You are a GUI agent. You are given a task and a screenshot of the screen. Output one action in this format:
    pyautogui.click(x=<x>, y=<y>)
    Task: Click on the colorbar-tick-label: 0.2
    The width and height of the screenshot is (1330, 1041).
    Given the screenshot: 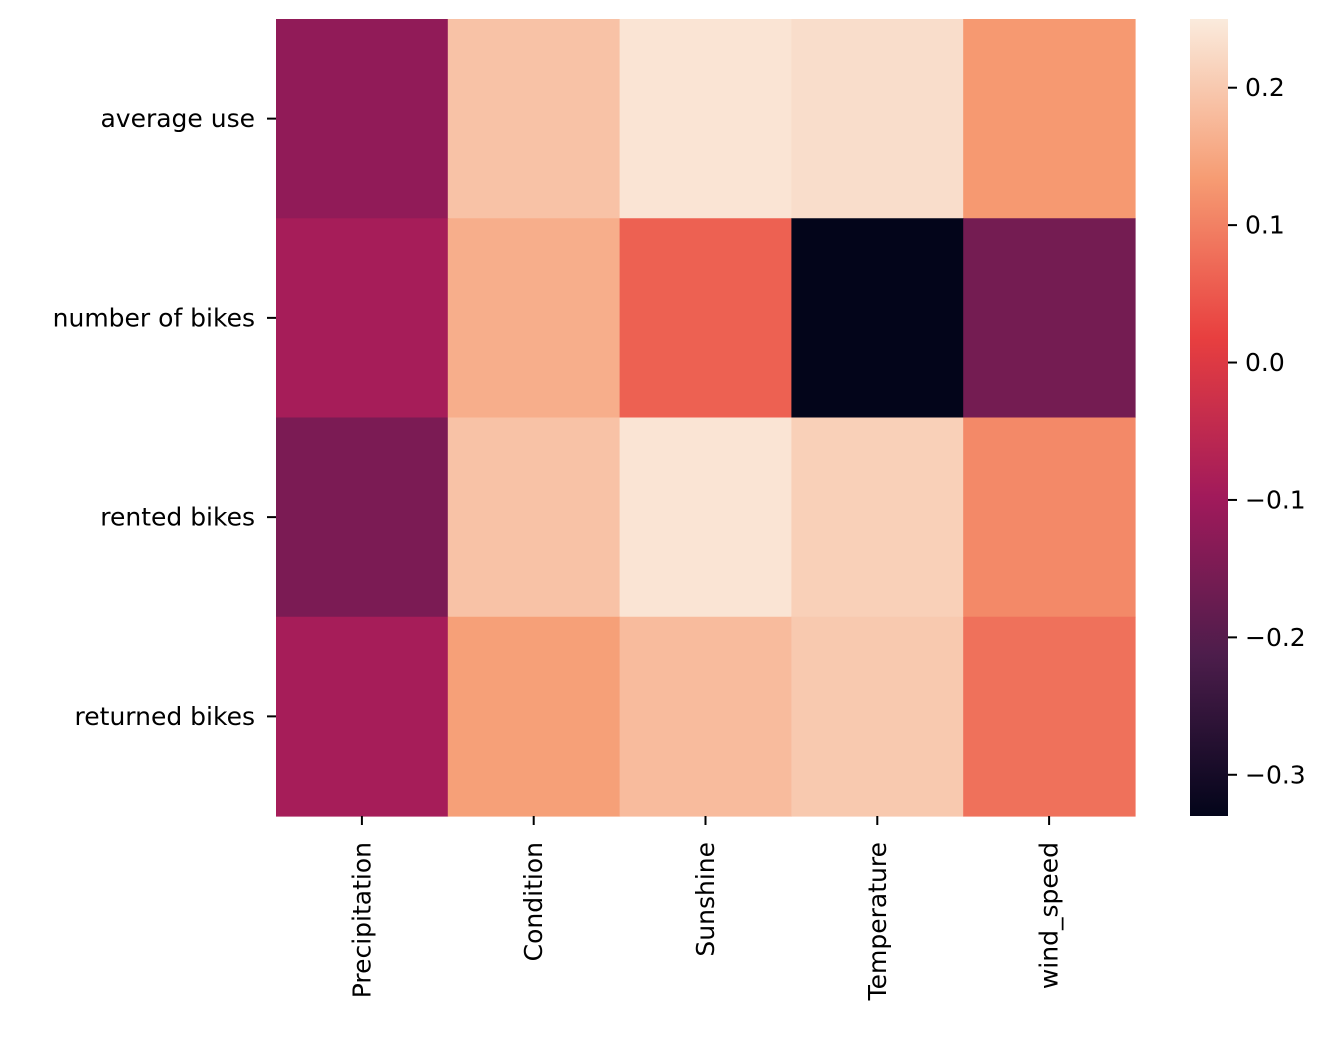 What is the action you would take?
    pyautogui.click(x=1265, y=87)
    